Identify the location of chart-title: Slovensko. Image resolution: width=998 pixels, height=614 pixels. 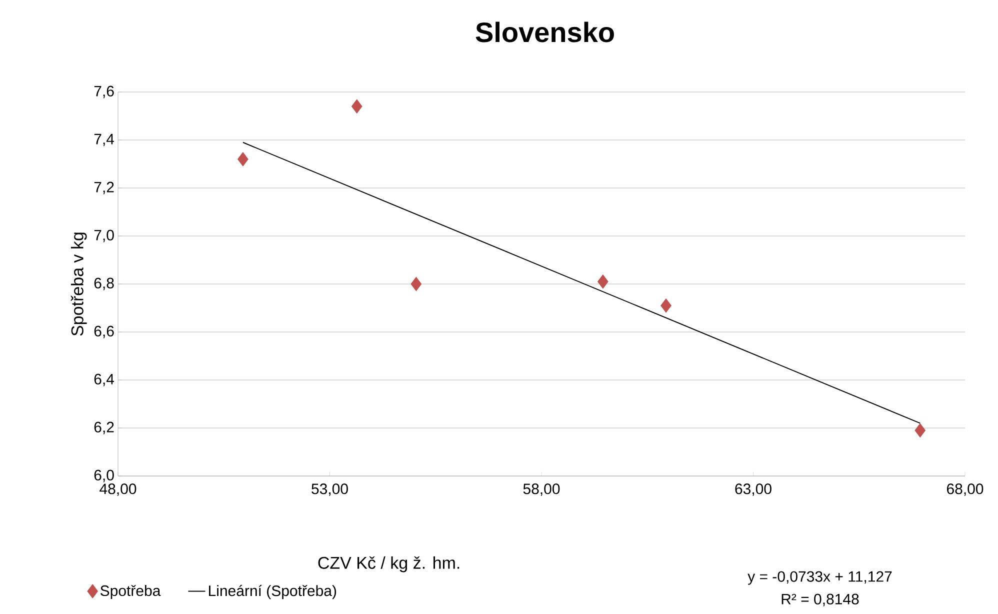
(545, 32).